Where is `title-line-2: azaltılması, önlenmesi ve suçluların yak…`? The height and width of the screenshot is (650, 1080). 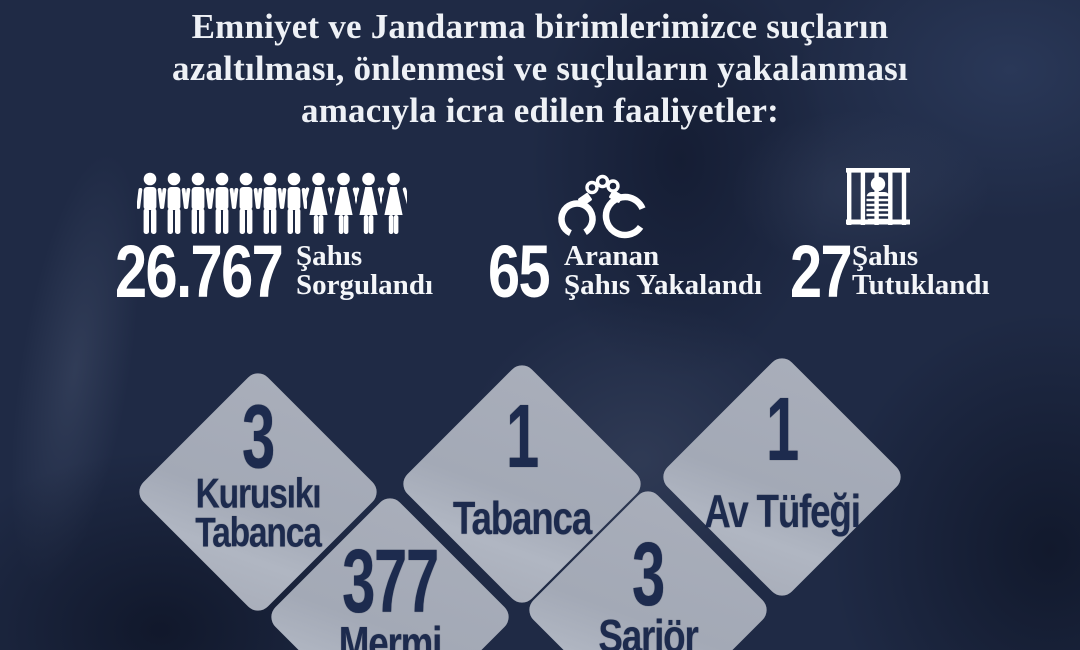 title-line-2: azaltılması, önlenmesi ve suçluların yak… is located at coordinates (540, 68).